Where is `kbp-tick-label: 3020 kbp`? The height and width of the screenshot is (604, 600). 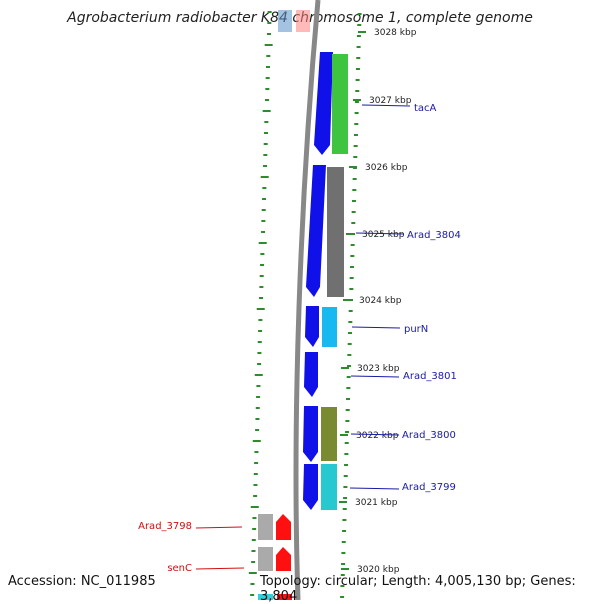 kbp-tick-label: 3020 kbp is located at coordinates (378, 570).